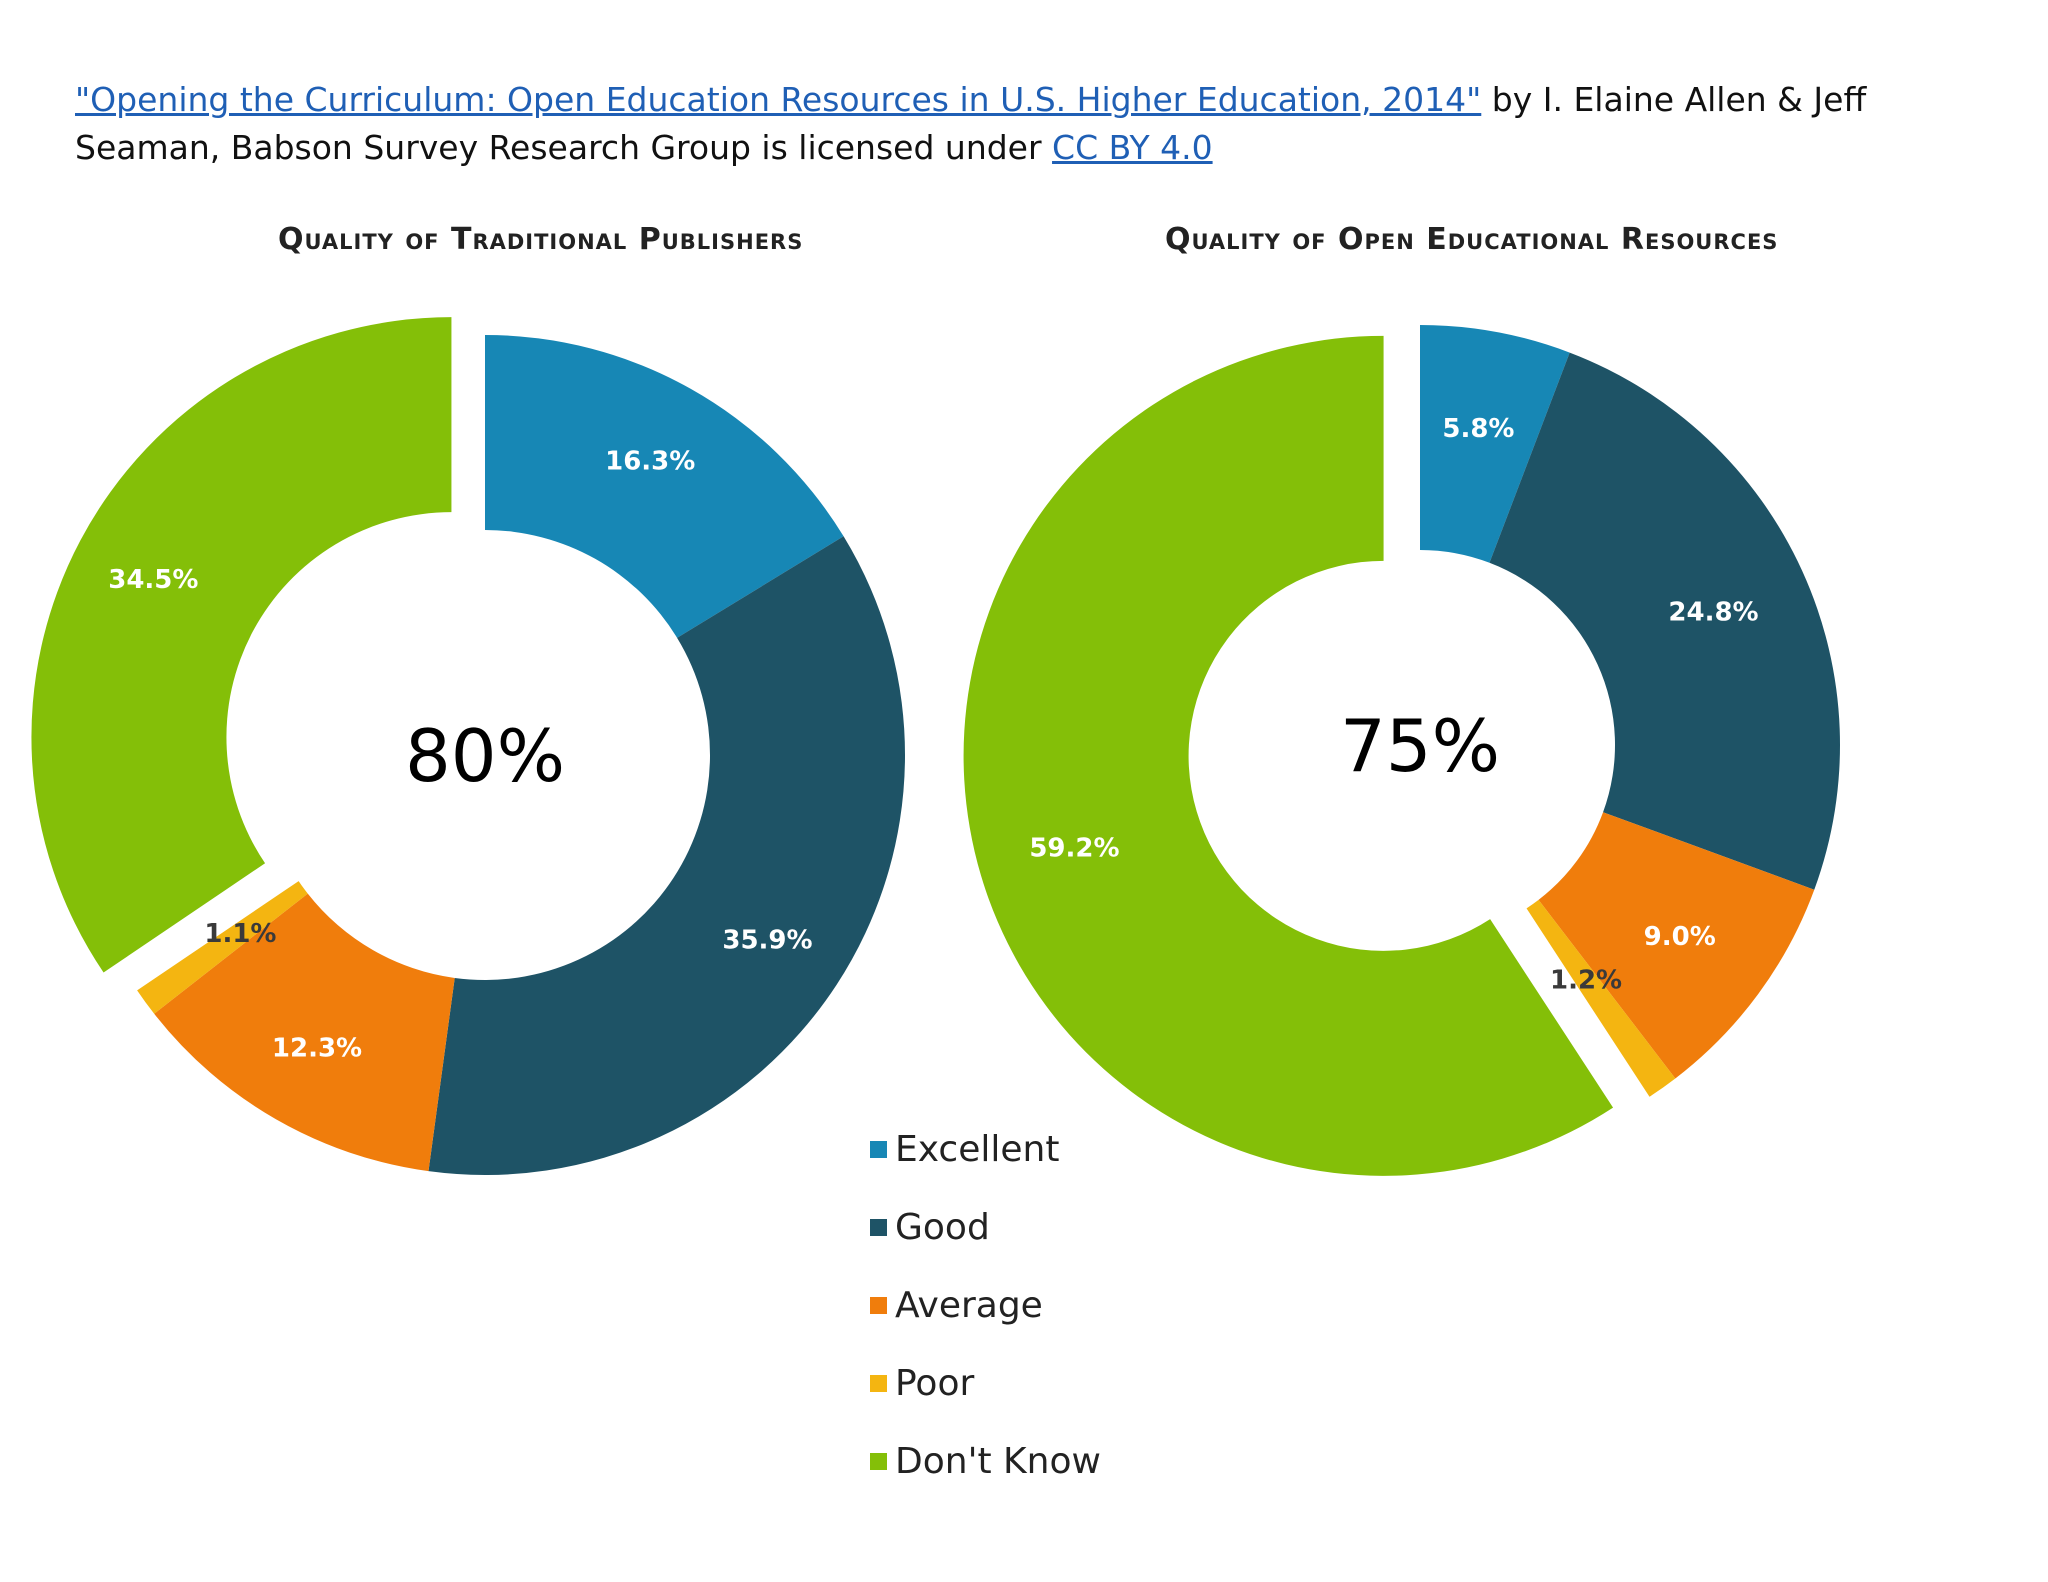 This screenshot has width=2048, height=1582. Describe the element at coordinates (1601, 998) in the screenshot. I see `slice-1-poor` at that location.